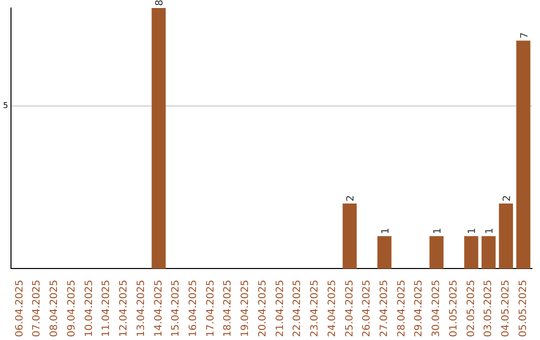  What do you see at coordinates (141, 309) in the screenshot?
I see `x-tick-label: 13.04.2025` at bounding box center [141, 309].